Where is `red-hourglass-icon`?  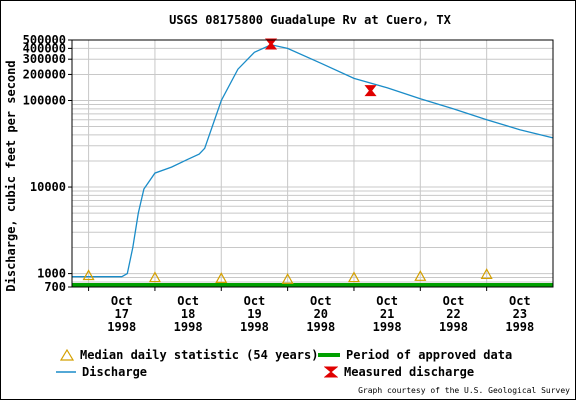 red-hourglass-icon is located at coordinates (331, 372).